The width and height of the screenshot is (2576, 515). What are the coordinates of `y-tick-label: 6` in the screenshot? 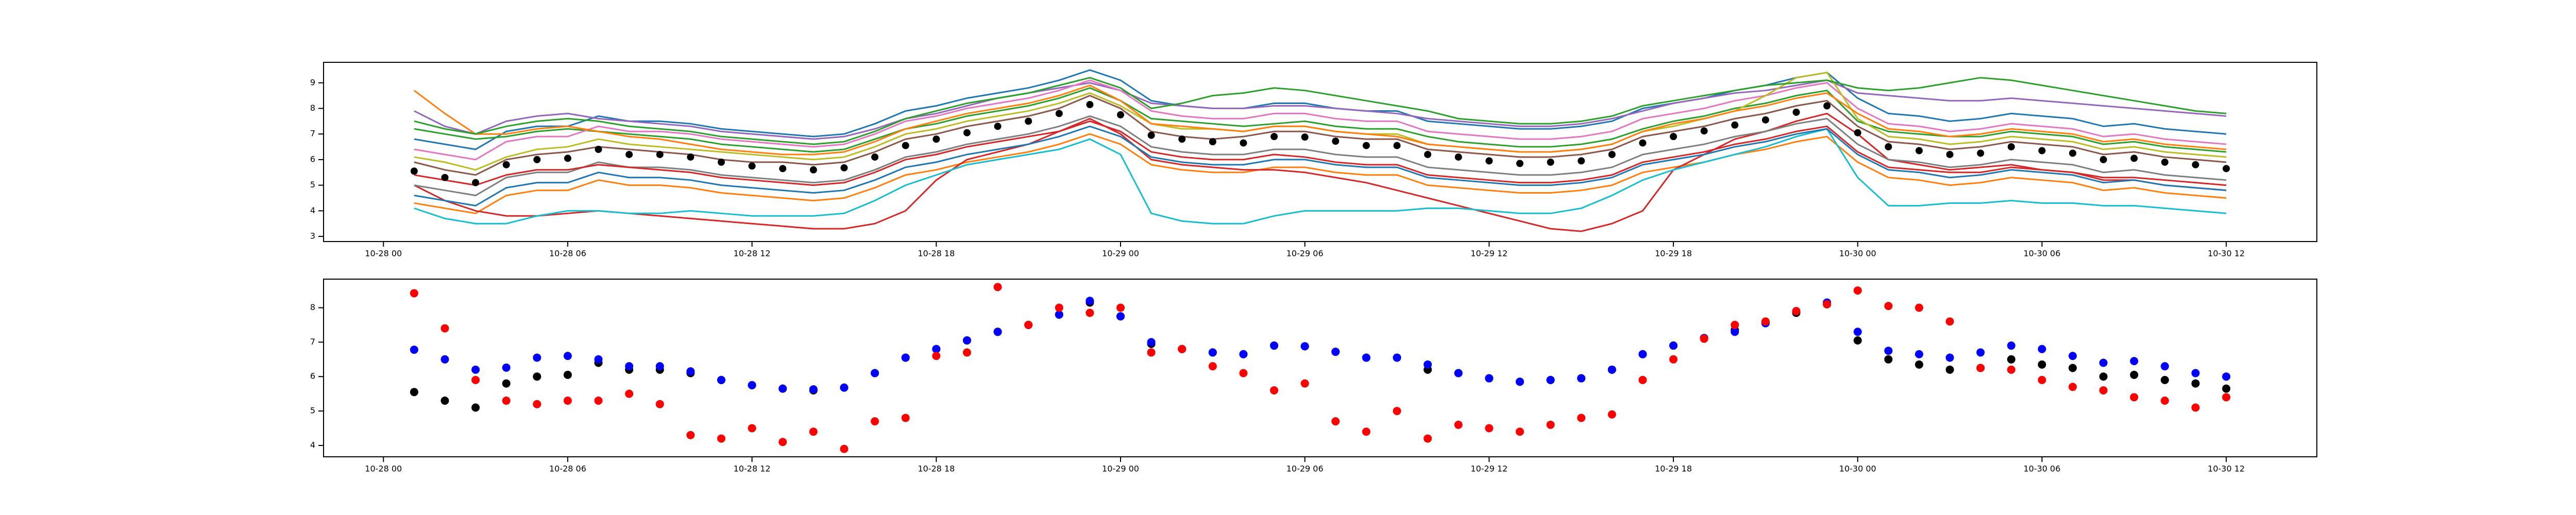 It's located at (312, 376).